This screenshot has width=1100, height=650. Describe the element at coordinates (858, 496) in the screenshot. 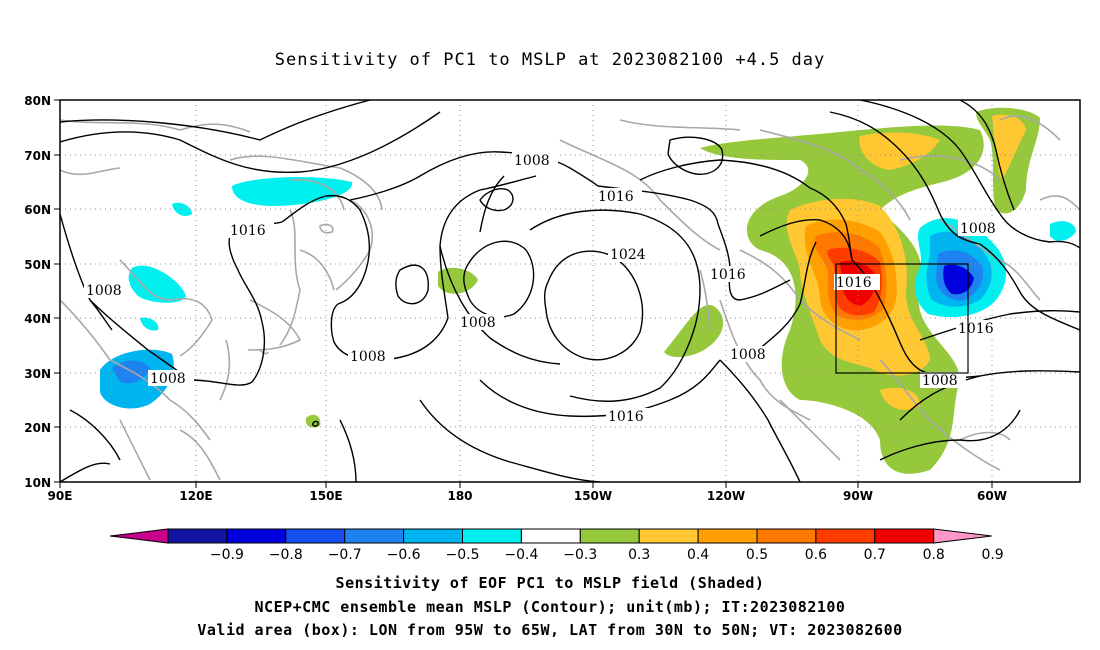

I see `lon-label: 90W` at that location.